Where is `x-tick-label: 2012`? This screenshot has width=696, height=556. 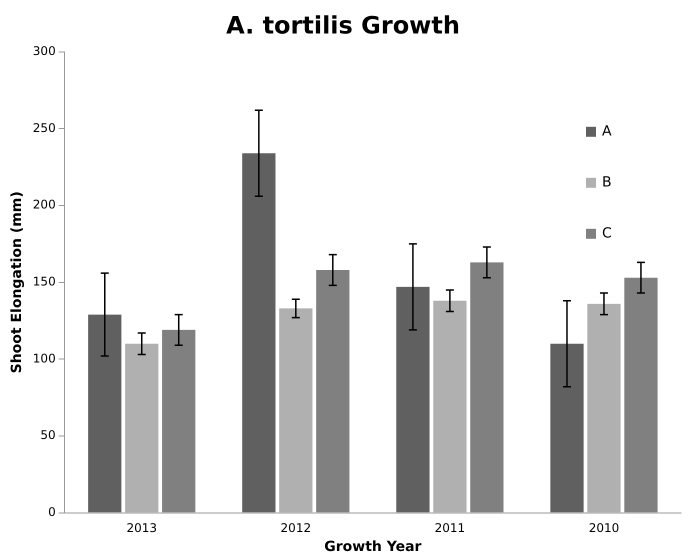
x-tick-label: 2012 is located at coordinates (296, 528).